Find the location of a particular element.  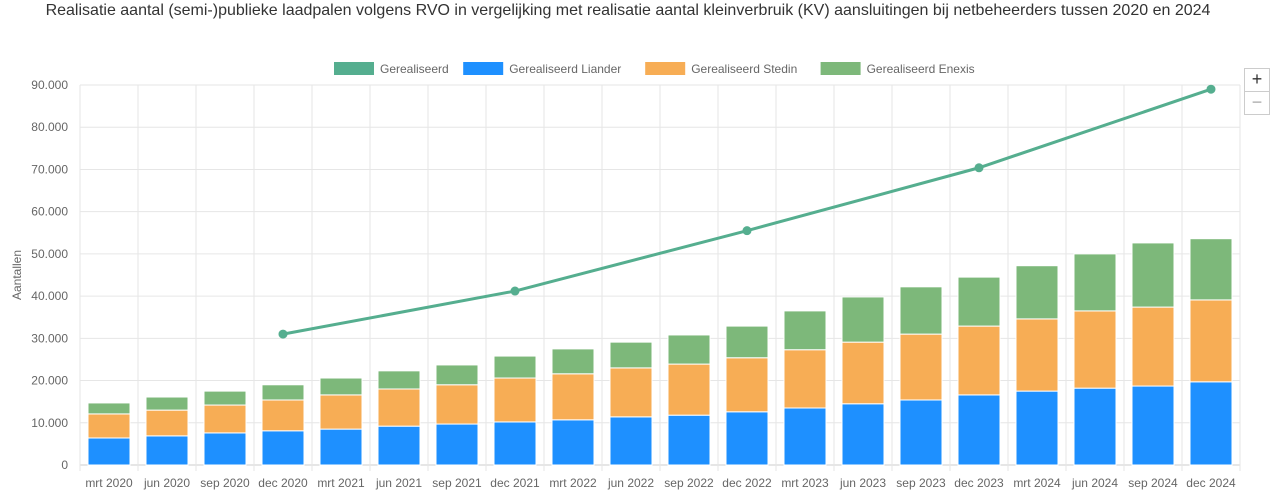

x-tick-label: dec 2020 is located at coordinates (283, 483).